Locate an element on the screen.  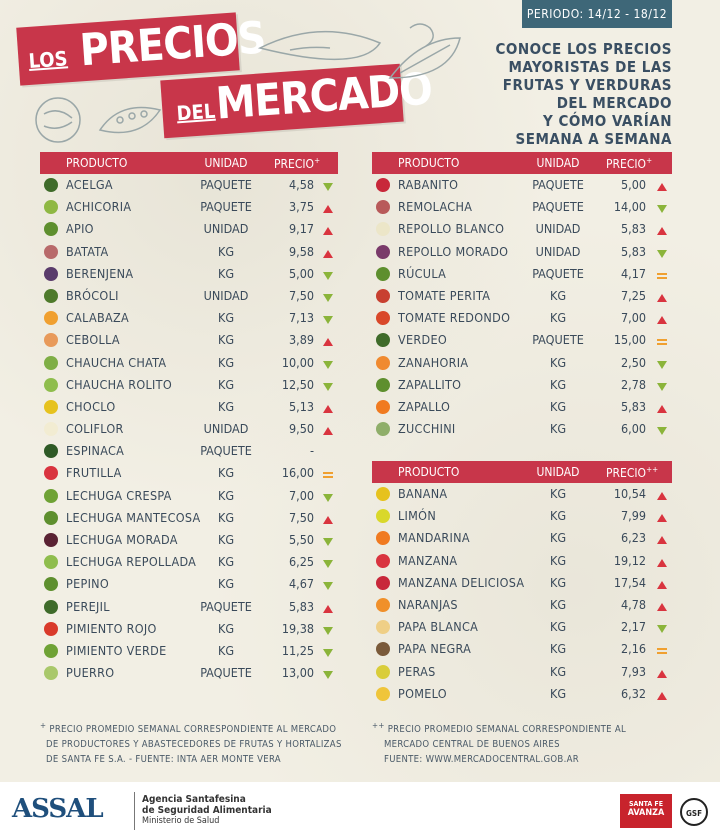
product-price: 6,32 is located at coordinates (633, 693).